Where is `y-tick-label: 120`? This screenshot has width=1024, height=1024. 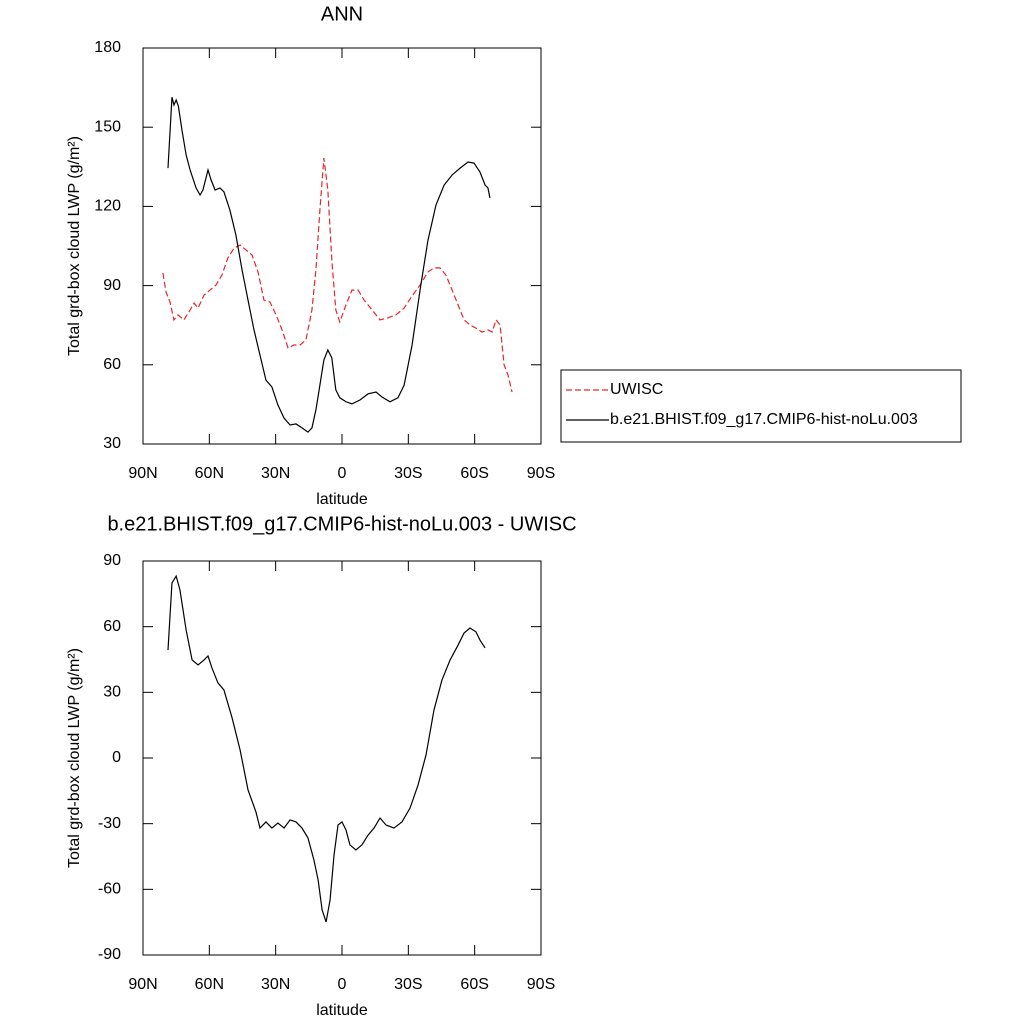
y-tick-label: 120 is located at coordinates (107, 206).